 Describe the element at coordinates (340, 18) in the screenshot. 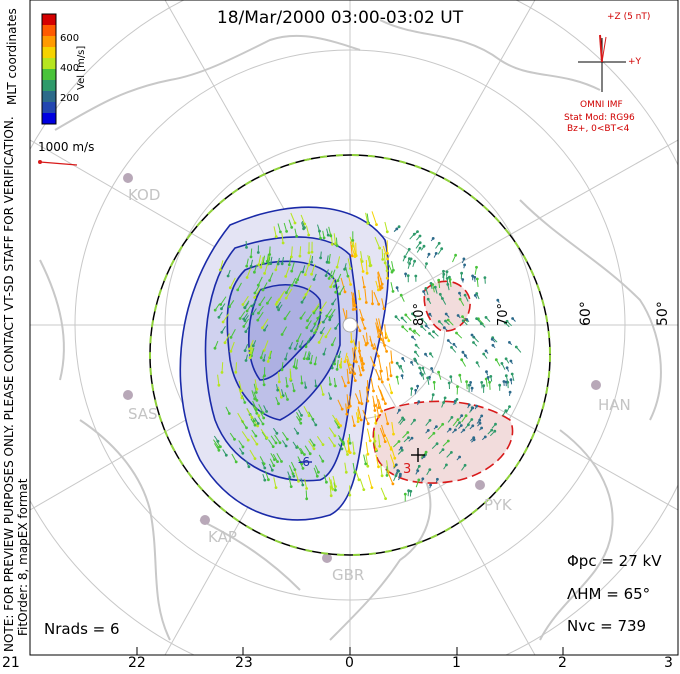

I see `map-title: 18/Mar/2000 03:00-03:02 UT` at that location.